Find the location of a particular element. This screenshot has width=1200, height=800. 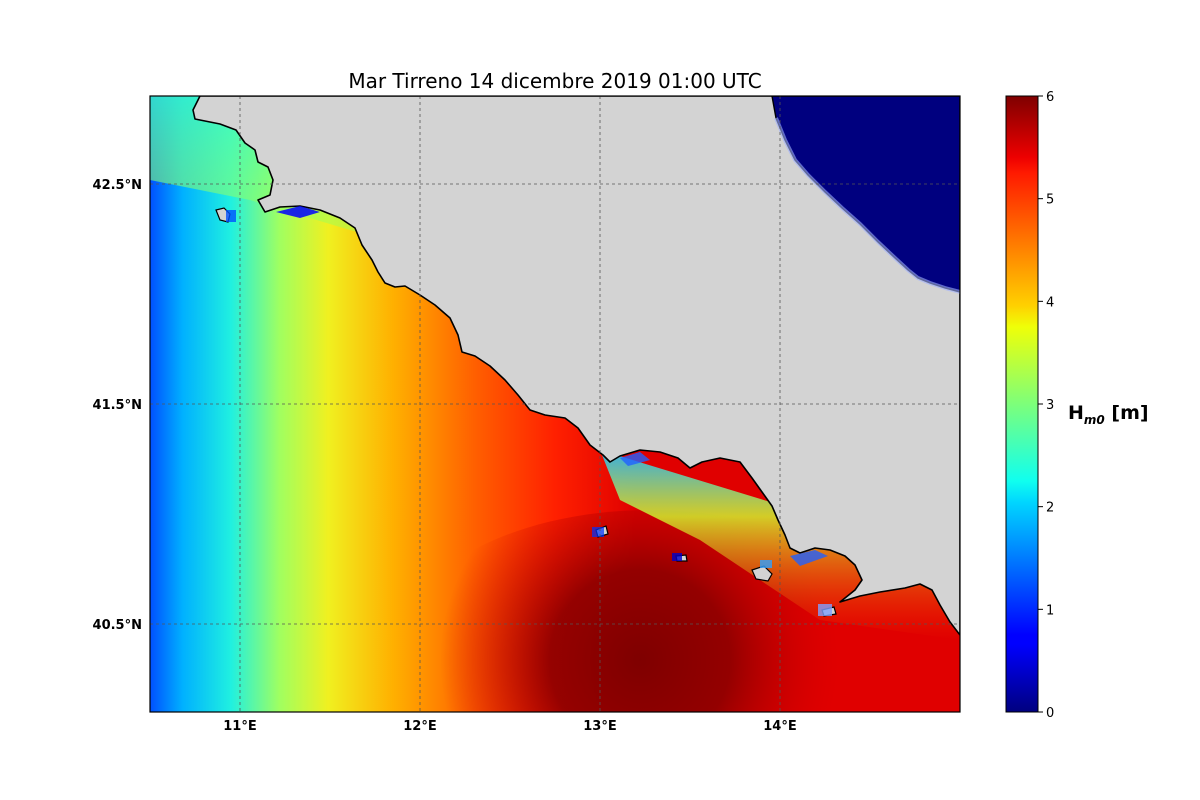

lat-label-42-5: 42.5°N is located at coordinates (117, 185).